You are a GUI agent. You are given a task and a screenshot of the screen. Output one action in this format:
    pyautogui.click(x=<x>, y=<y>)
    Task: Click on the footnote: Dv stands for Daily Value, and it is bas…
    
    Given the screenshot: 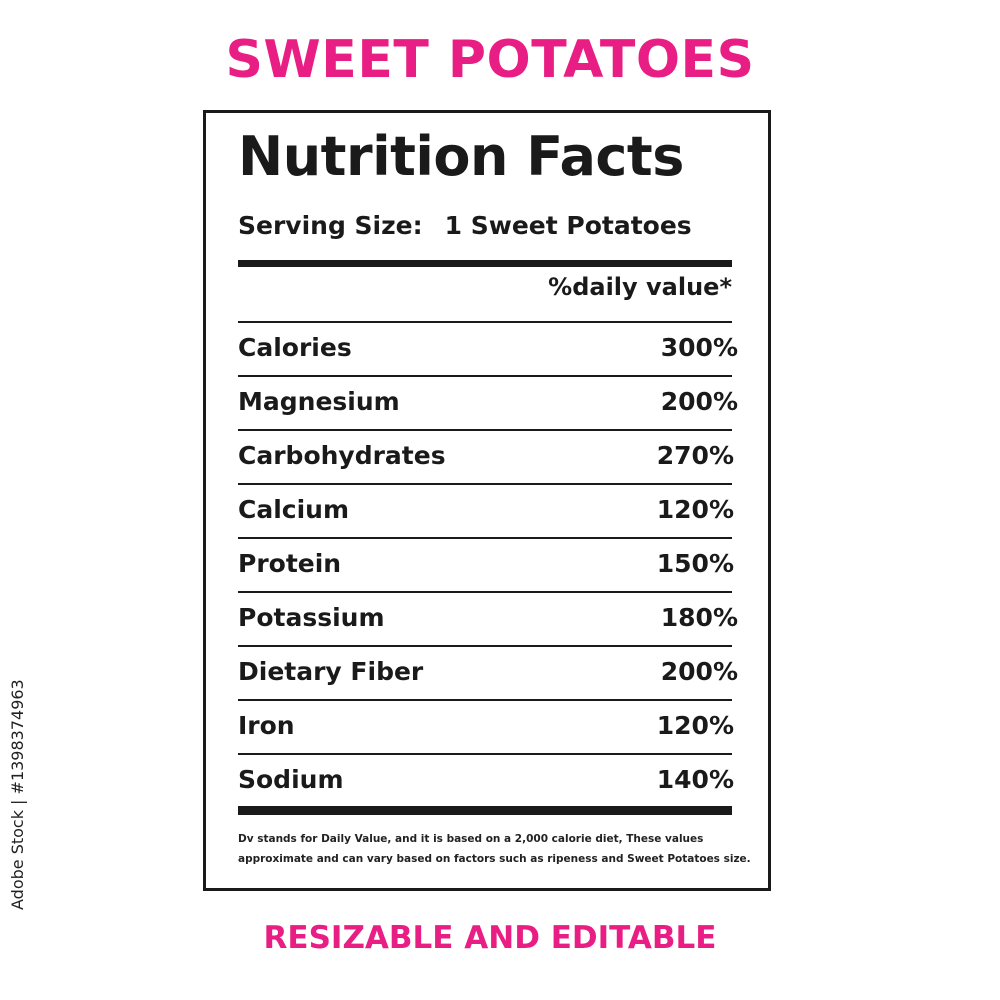 What is the action you would take?
    pyautogui.click(x=498, y=849)
    